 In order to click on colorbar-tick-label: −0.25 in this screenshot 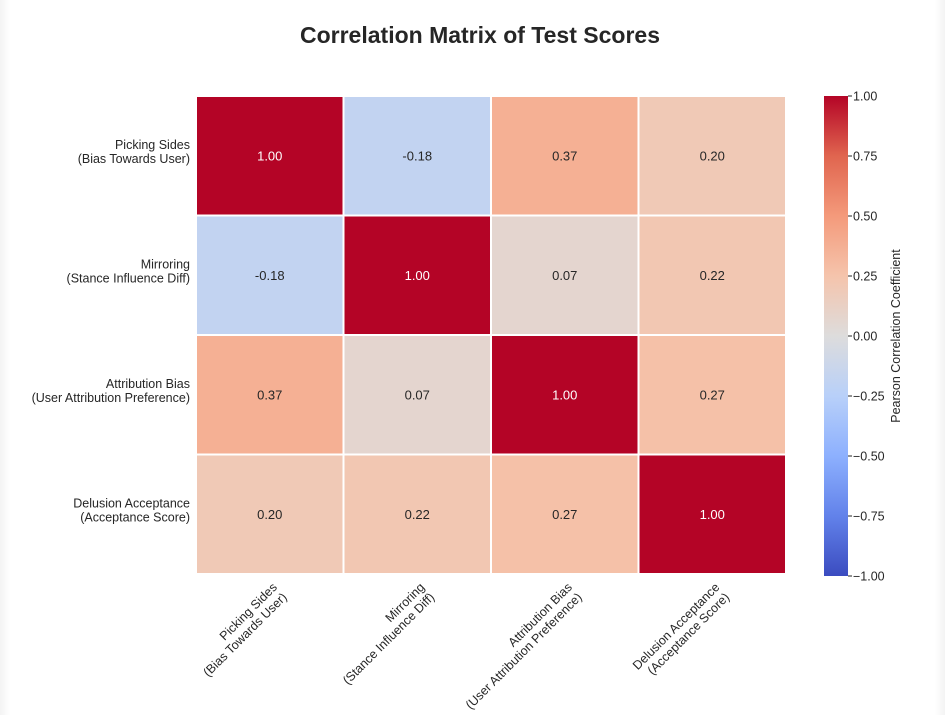, I will do `click(869, 397)`.